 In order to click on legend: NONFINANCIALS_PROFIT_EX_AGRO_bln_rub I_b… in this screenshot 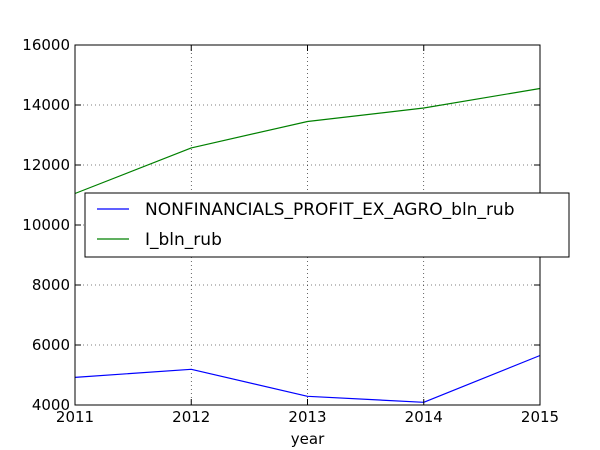, I will do `click(327, 225)`.